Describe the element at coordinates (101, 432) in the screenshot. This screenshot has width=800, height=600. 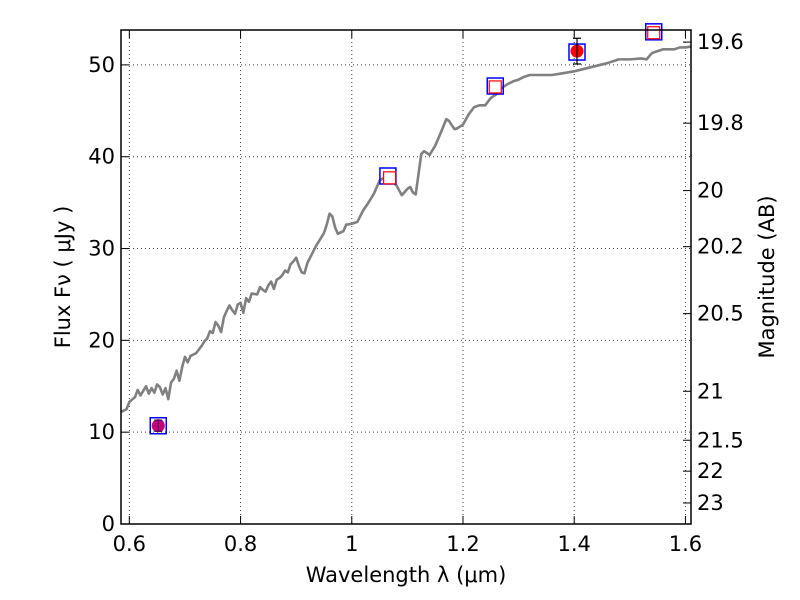
I see `y-tick-label: 10` at that location.